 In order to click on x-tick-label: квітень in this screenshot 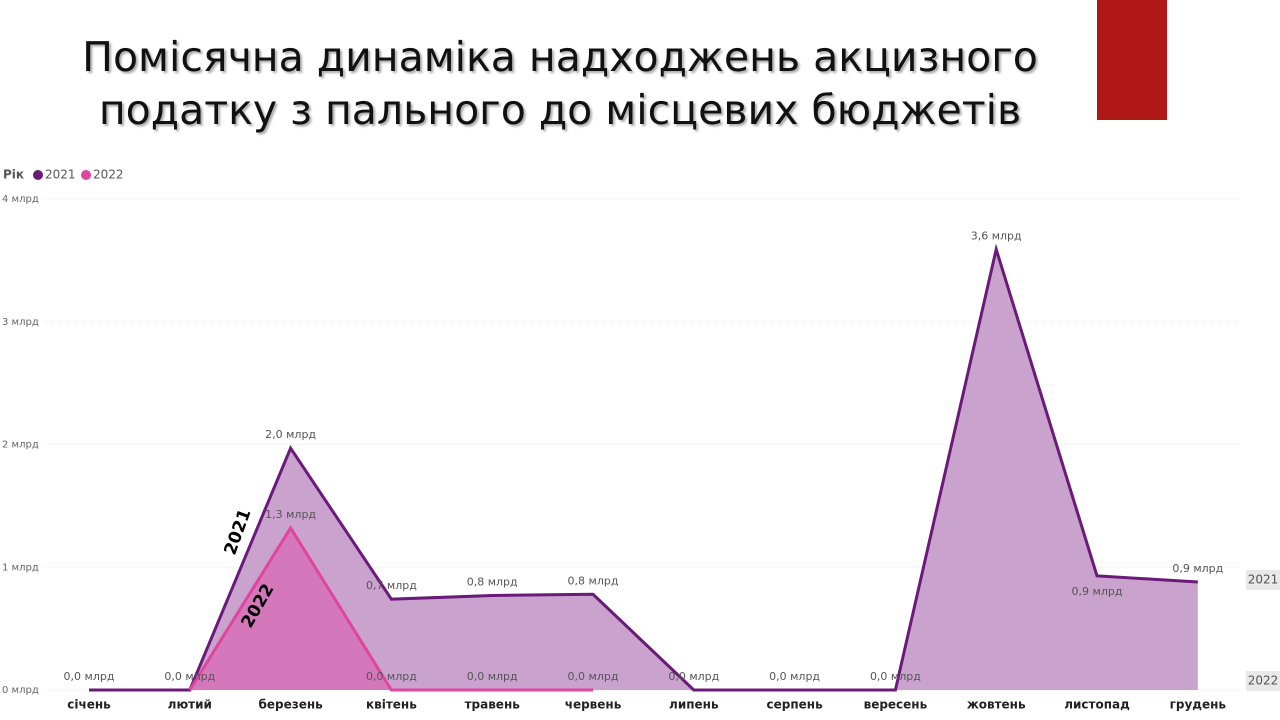, I will do `click(391, 705)`.